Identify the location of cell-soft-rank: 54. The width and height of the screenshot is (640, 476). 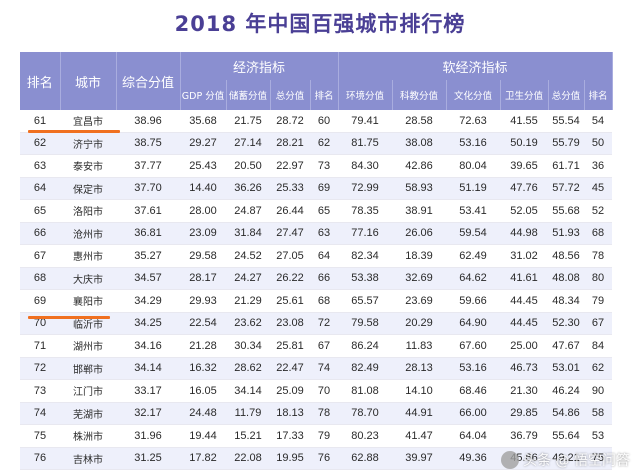
(598, 121).